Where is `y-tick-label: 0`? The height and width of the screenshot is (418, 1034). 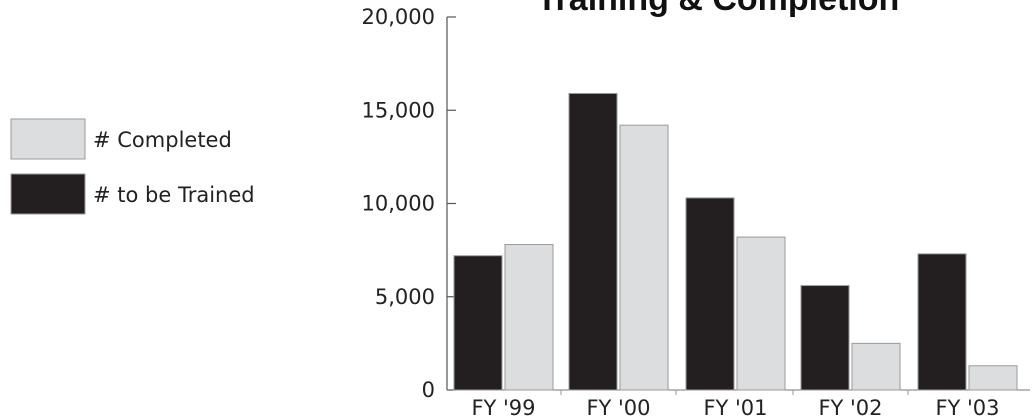
y-tick-label: 0 is located at coordinates (428, 390).